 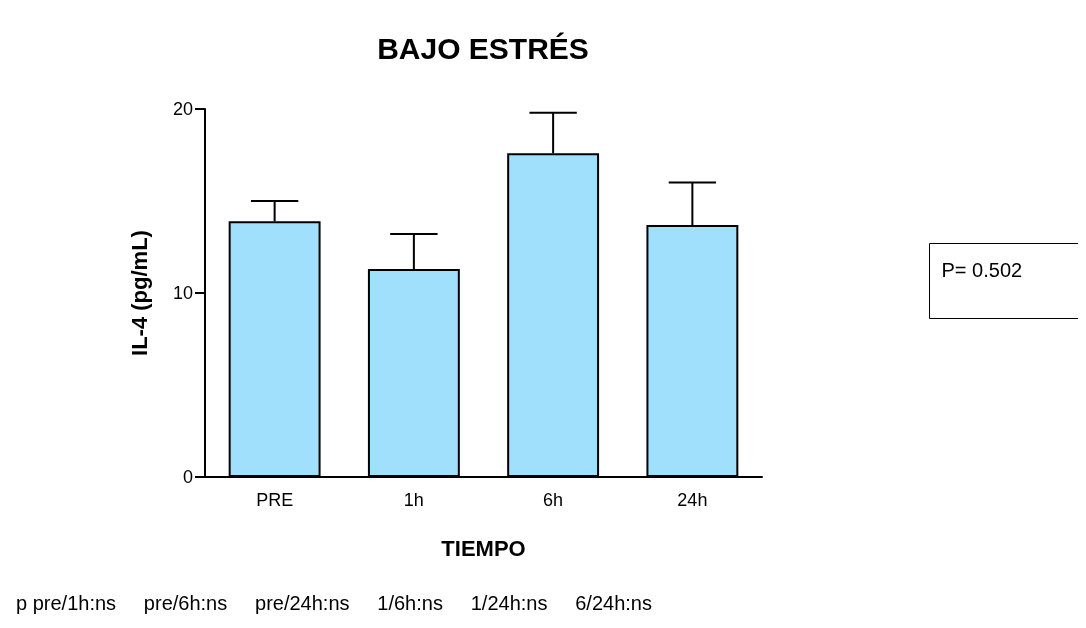 I want to click on x-tick-label: 6h, so click(x=553, y=500).